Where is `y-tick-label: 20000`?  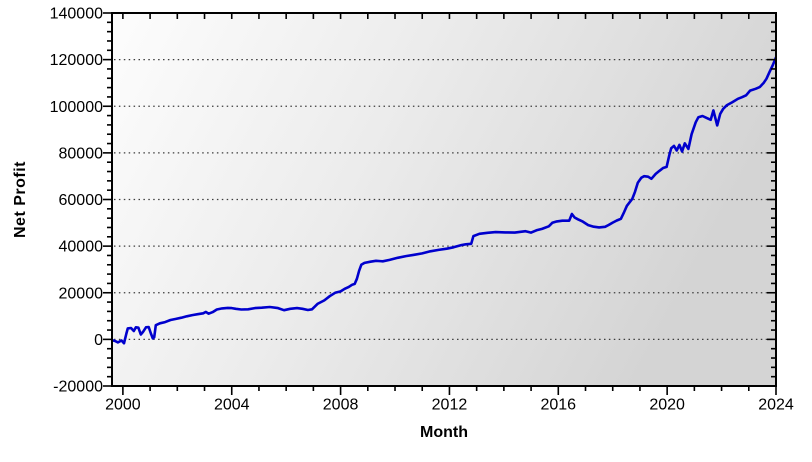
y-tick-label: 20000 is located at coordinates (81, 293).